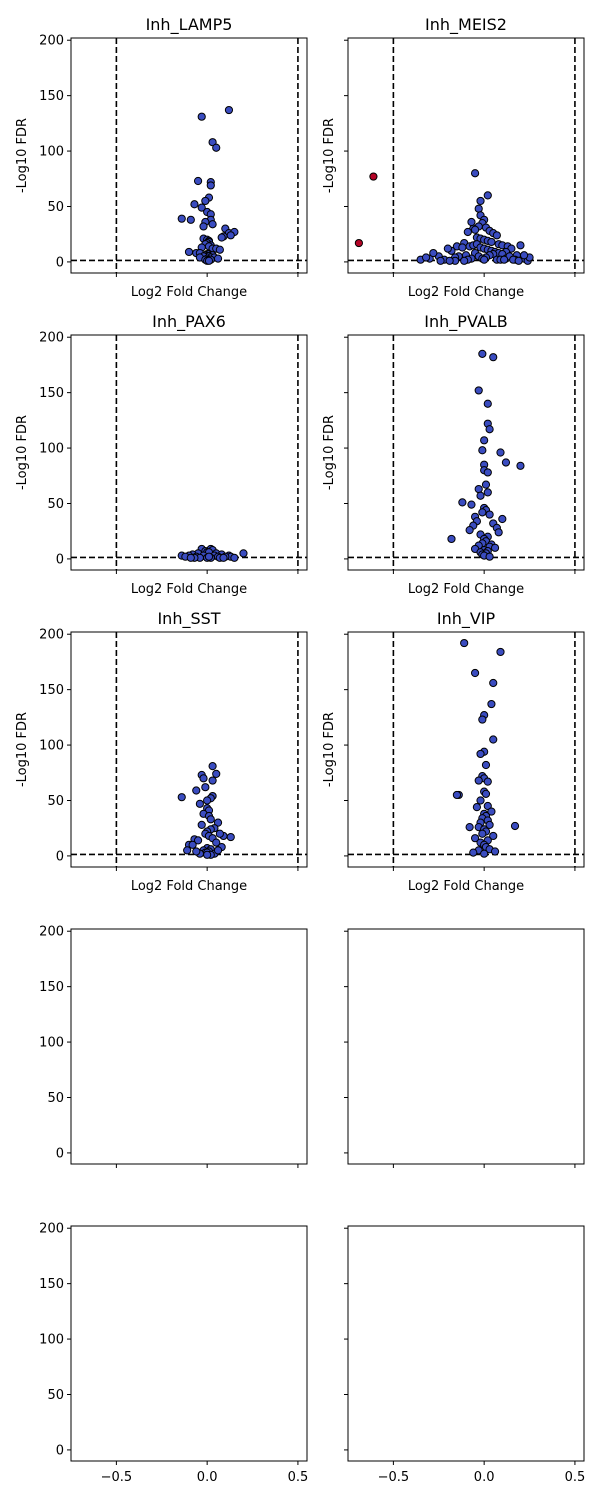  I want to click on panel-6: Inh_VIP Log2 Fold Change -Log10 FDR, so click(453, 751).